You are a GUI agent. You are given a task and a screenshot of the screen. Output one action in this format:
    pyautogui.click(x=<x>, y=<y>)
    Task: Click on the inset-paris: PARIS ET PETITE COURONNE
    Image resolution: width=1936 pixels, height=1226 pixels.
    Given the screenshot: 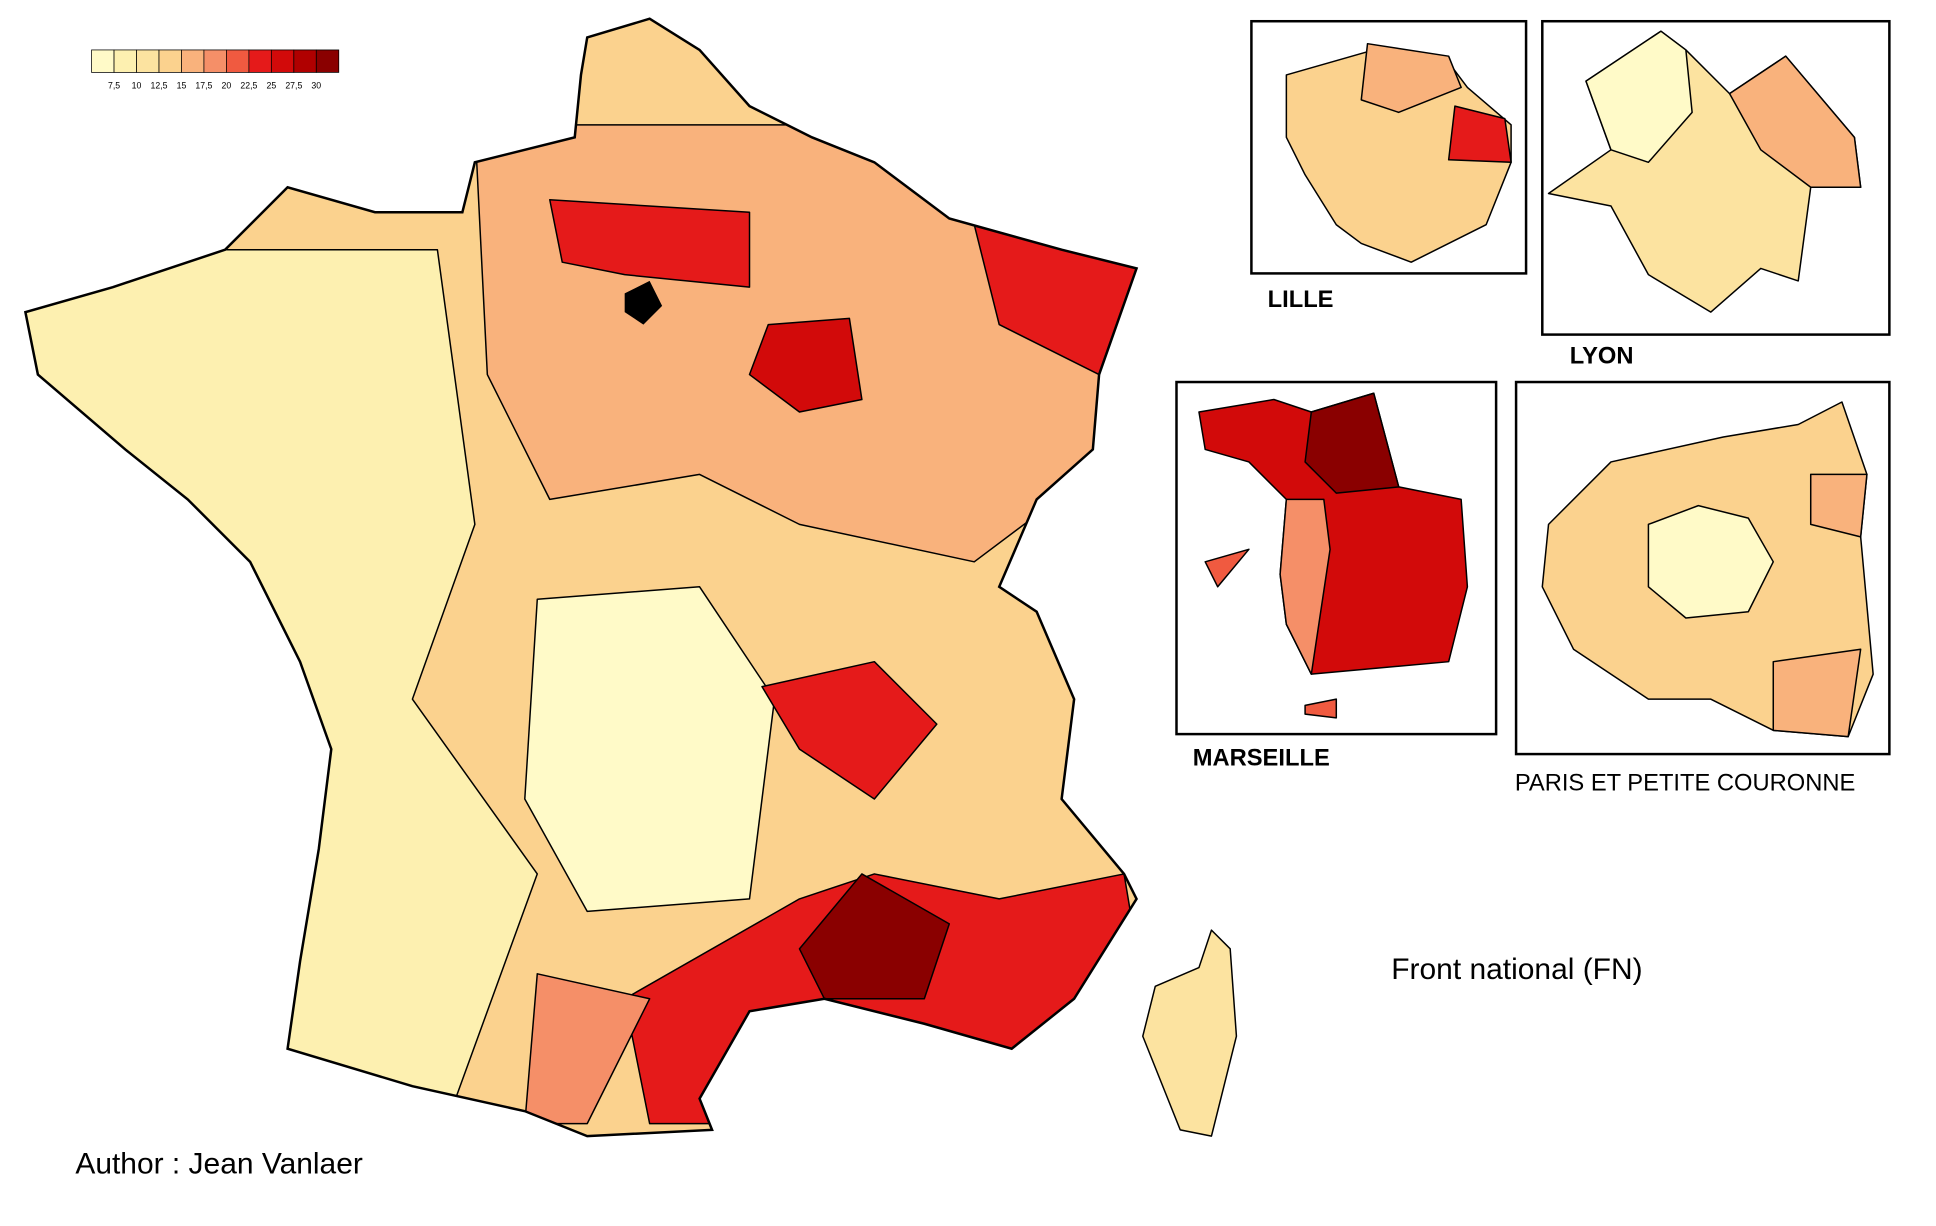 What is the action you would take?
    pyautogui.click(x=1703, y=588)
    